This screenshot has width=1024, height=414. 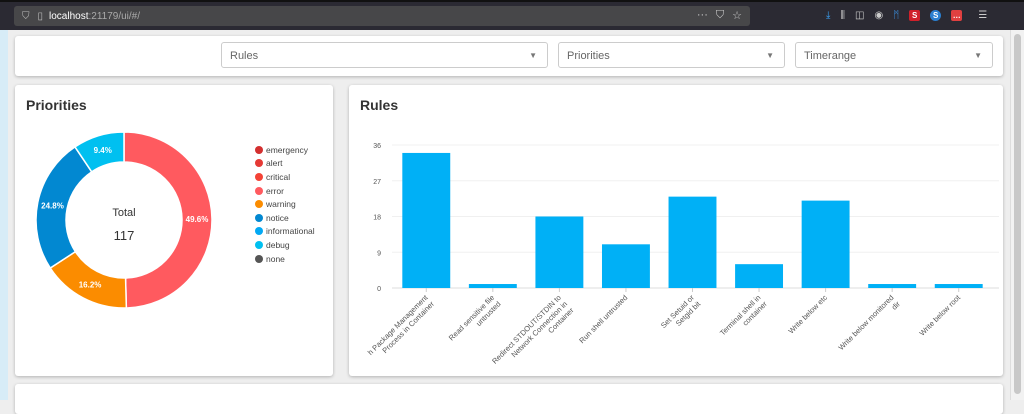 I want to click on donut-total-label: Total, so click(x=123, y=213).